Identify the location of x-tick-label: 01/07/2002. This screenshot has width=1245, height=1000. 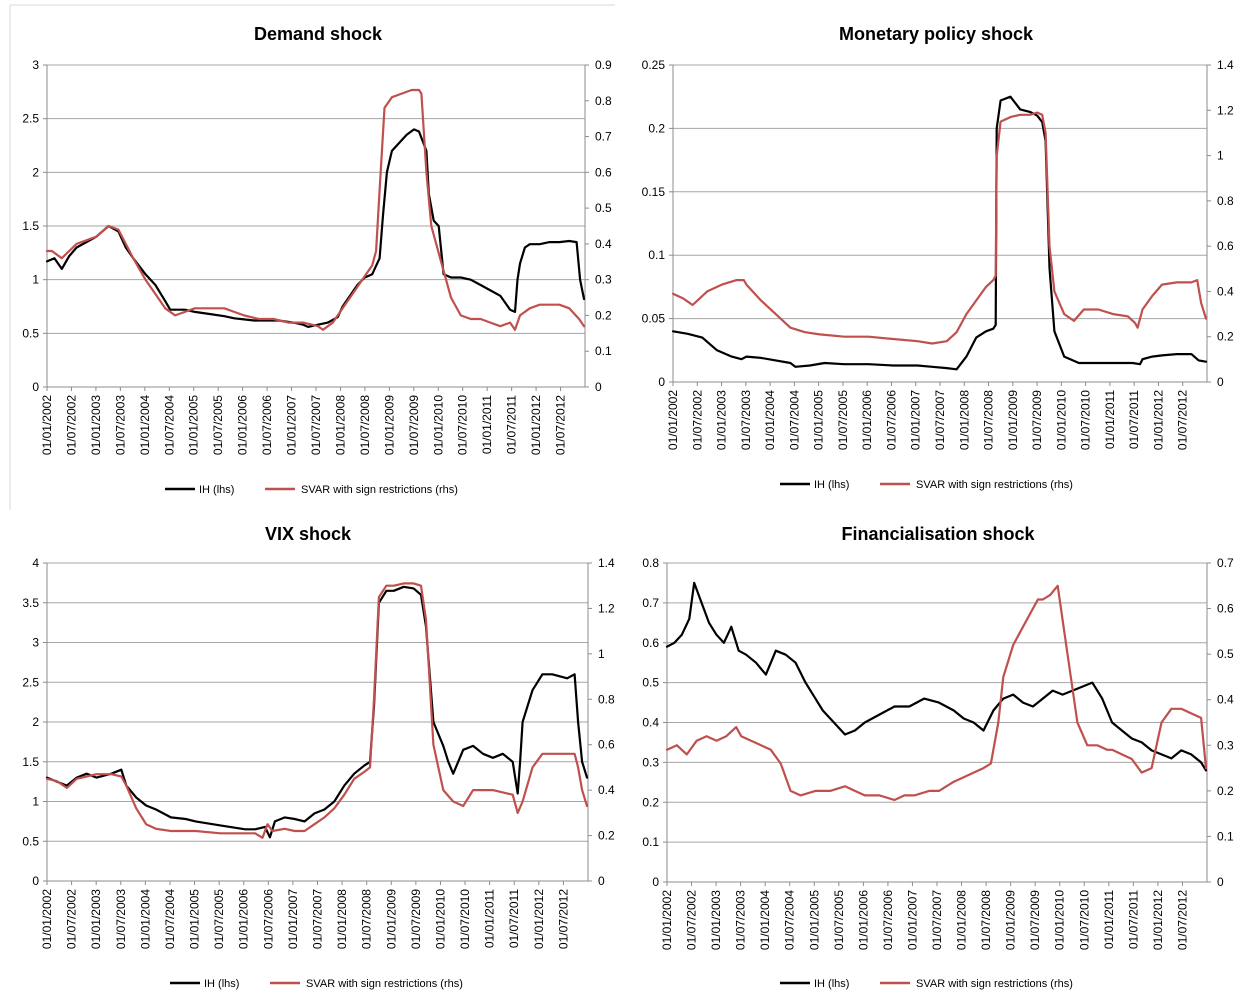
(697, 420).